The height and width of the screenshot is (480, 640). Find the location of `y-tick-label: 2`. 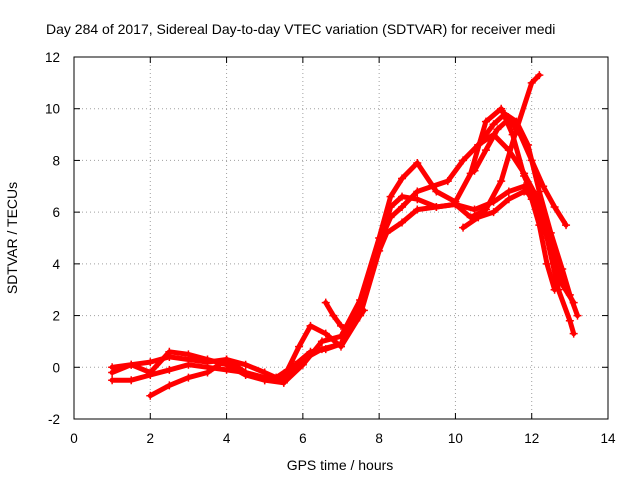

y-tick-label: 2 is located at coordinates (56, 316).